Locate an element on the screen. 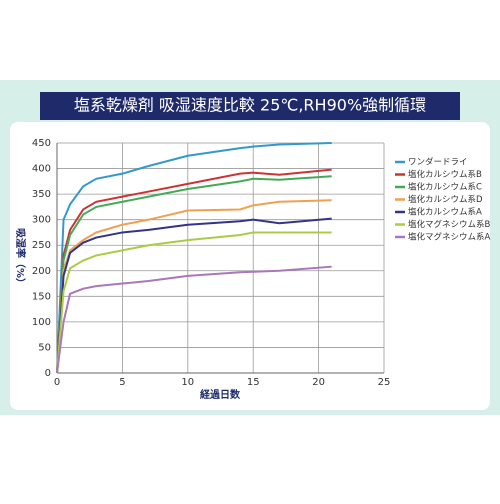 The width and height of the screenshot is (500, 504). x-tick-label: 20 is located at coordinates (318, 382).